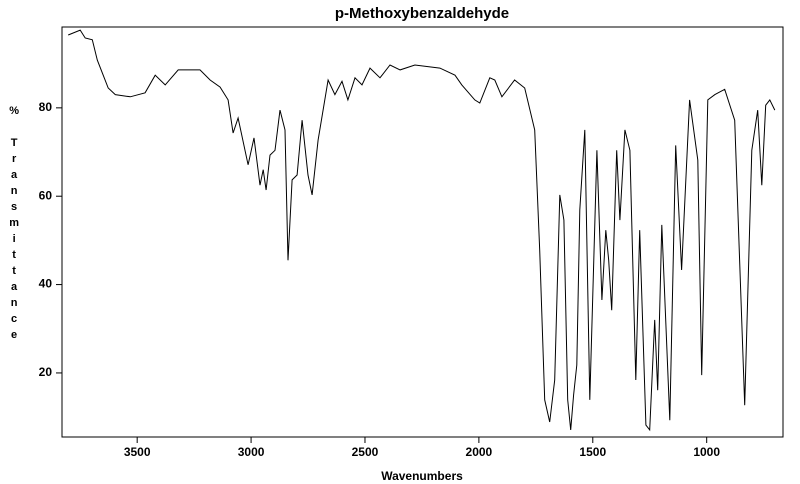 The width and height of the screenshot is (800, 484). Describe the element at coordinates (14, 225) in the screenshot. I see `y-axis-label: % Transmittance` at that location.